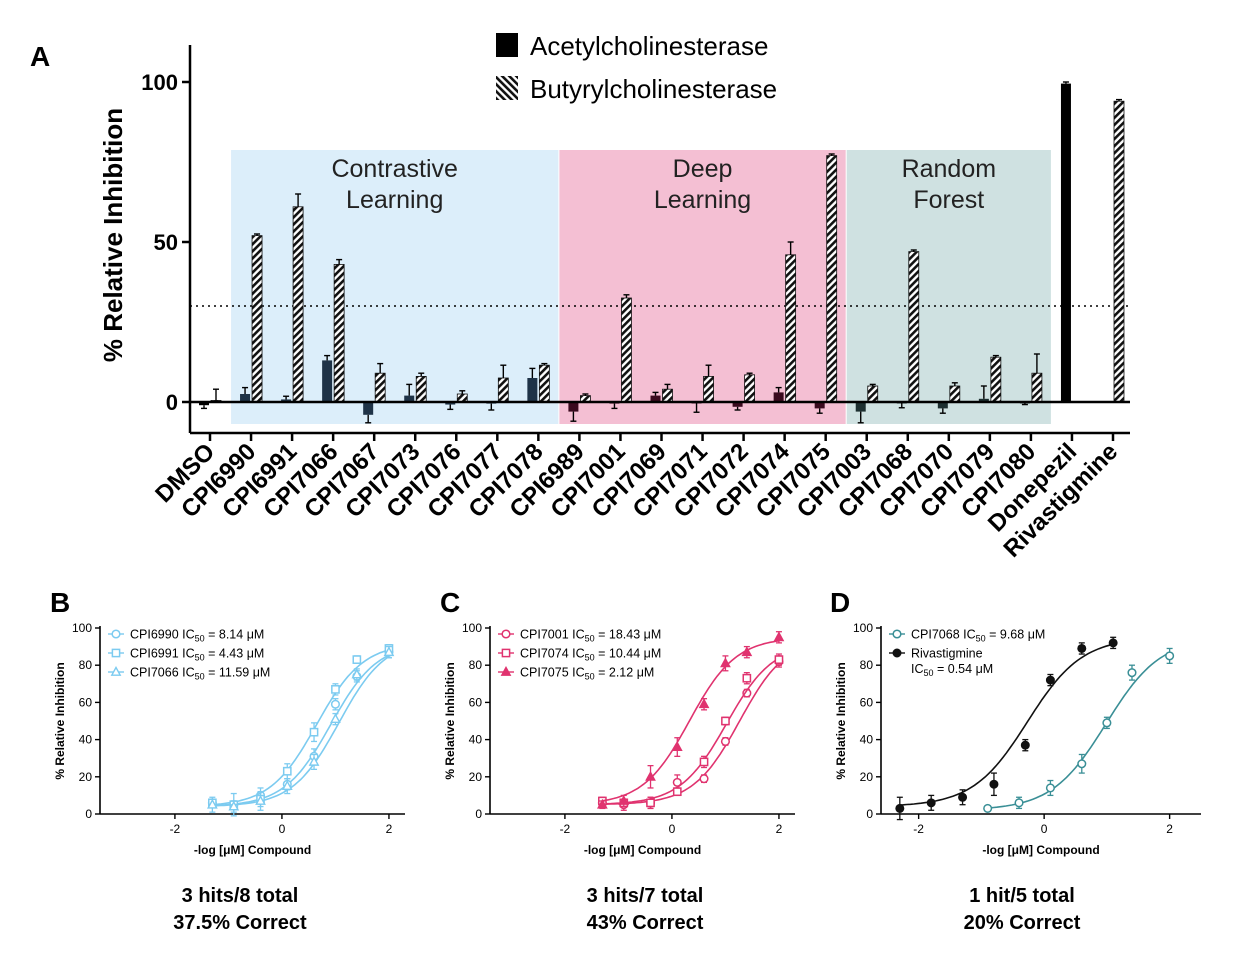 The width and height of the screenshot is (1237, 953). Describe the element at coordinates (240, 896) in the screenshot. I see `panel-b-summary-hits: 3 hits/8 total` at that location.